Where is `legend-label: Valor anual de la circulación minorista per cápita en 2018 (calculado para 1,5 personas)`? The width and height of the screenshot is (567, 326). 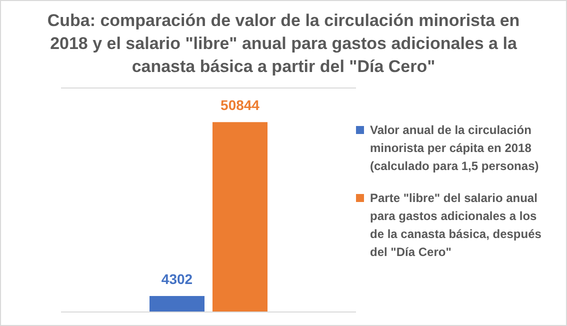
legend-label: Valor anual de la circulación minorista per cápita en 2018 (calculado para 1,5 personas) is located at coordinates (455, 148).